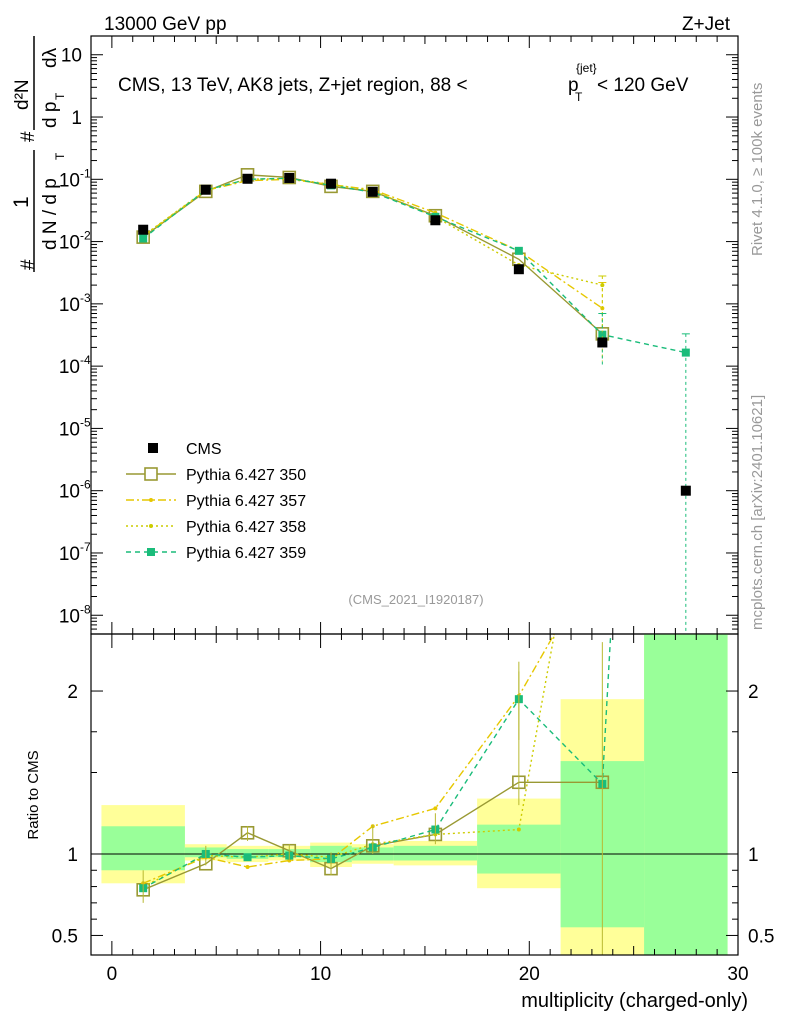 This screenshot has height=1024, width=786. I want to click on xtick-label: 10, so click(320, 974).